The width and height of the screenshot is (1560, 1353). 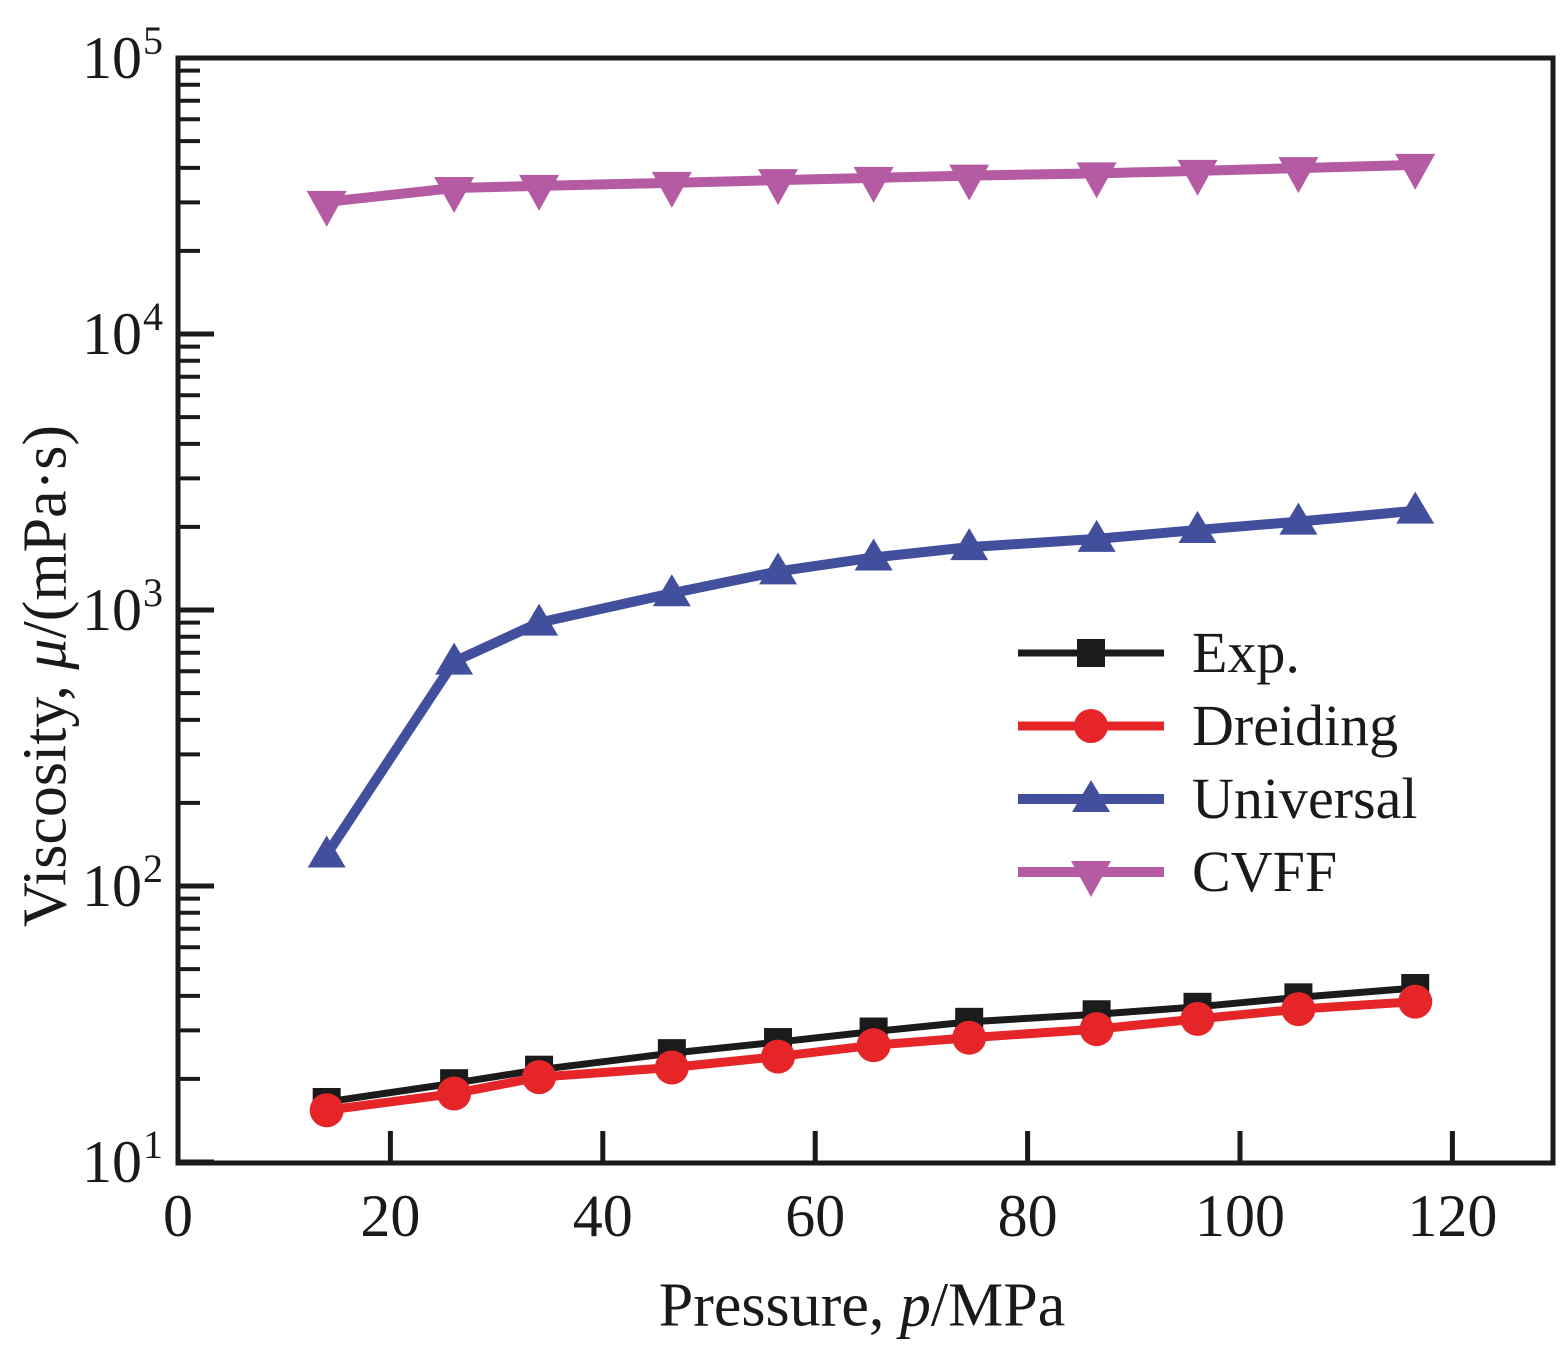 I want to click on legend-marker-square, so click(x=1091, y=652).